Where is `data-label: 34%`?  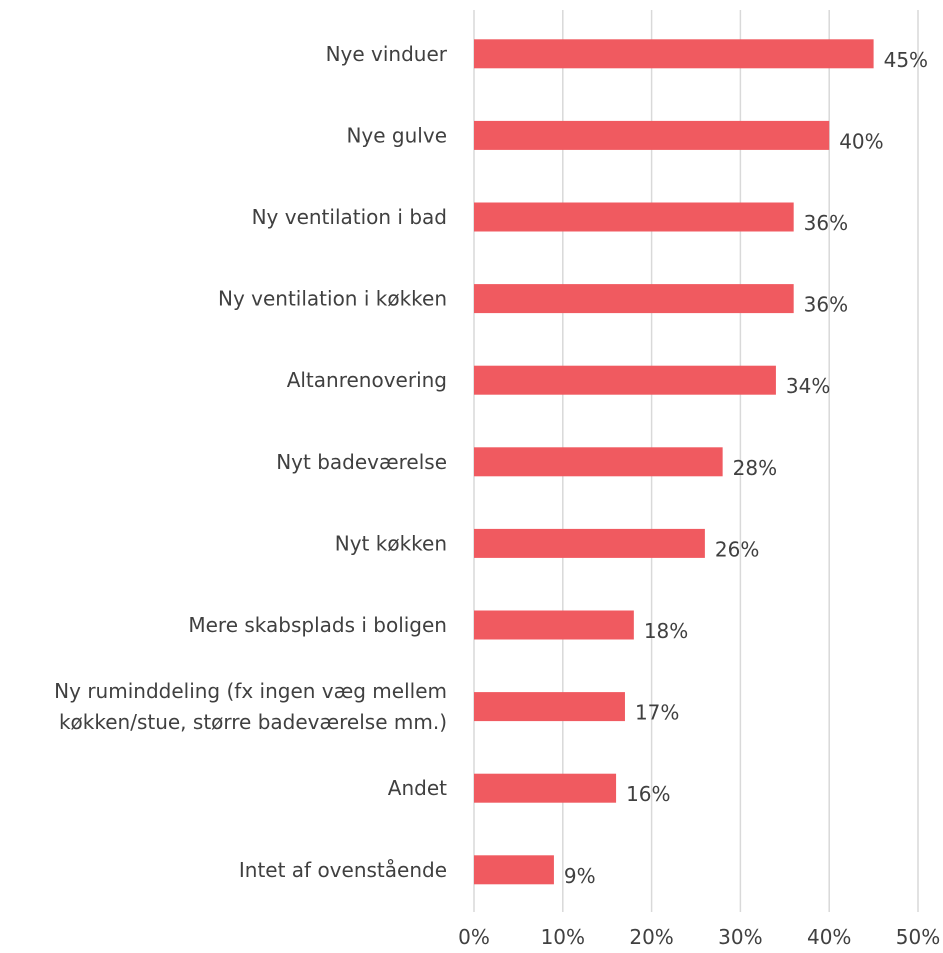
data-label: 34% is located at coordinates (808, 386).